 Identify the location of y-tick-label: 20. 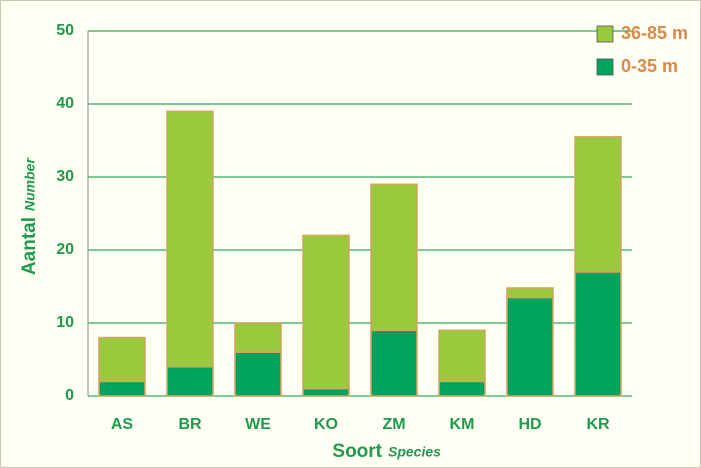
(65, 249).